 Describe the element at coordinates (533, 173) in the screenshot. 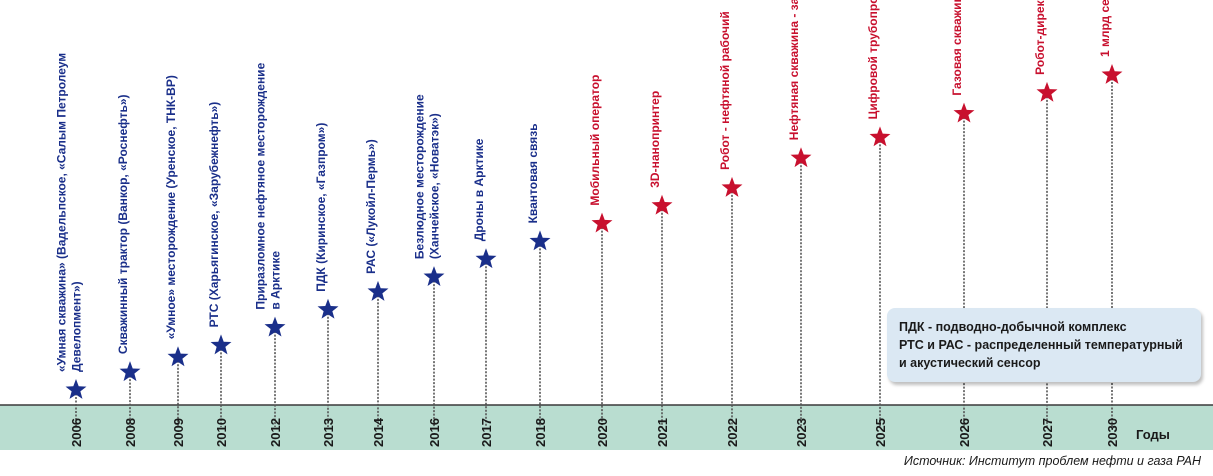

I see `event-label-2018-1: Квантовая связь` at that location.